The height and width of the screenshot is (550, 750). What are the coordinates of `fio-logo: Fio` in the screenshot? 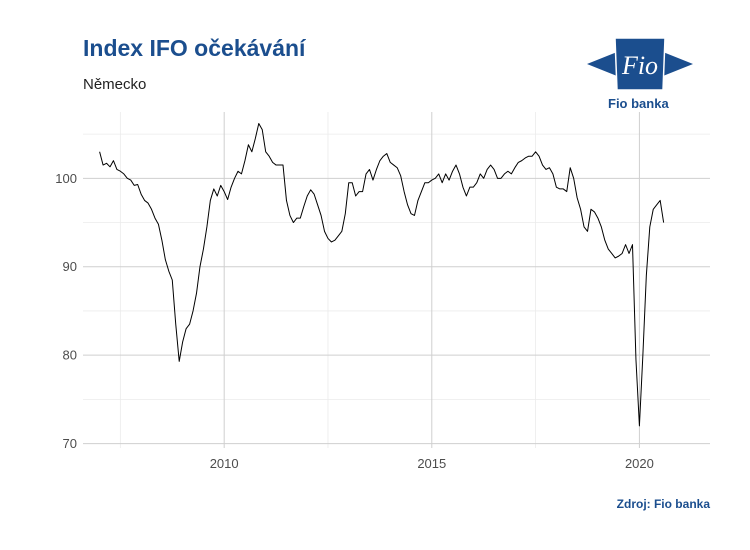 It's located at (640, 64).